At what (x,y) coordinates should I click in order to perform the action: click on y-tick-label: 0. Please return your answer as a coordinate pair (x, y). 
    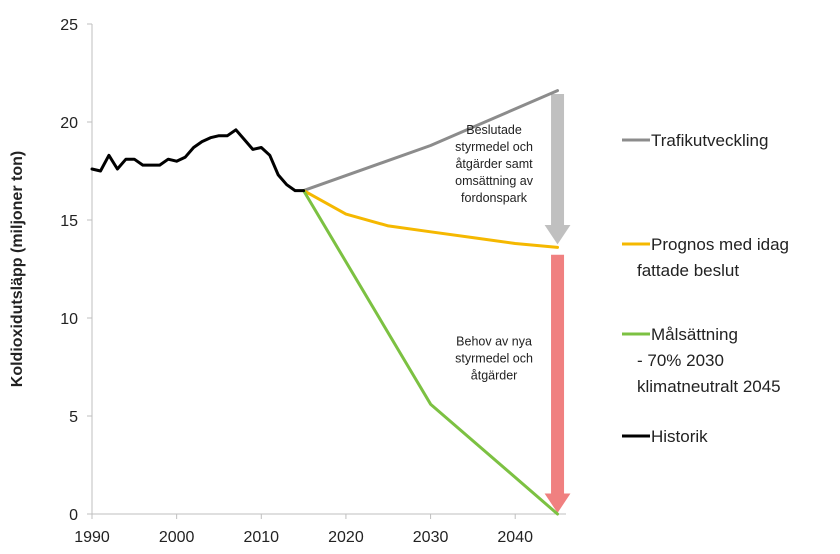
    Looking at the image, I should click on (73, 515).